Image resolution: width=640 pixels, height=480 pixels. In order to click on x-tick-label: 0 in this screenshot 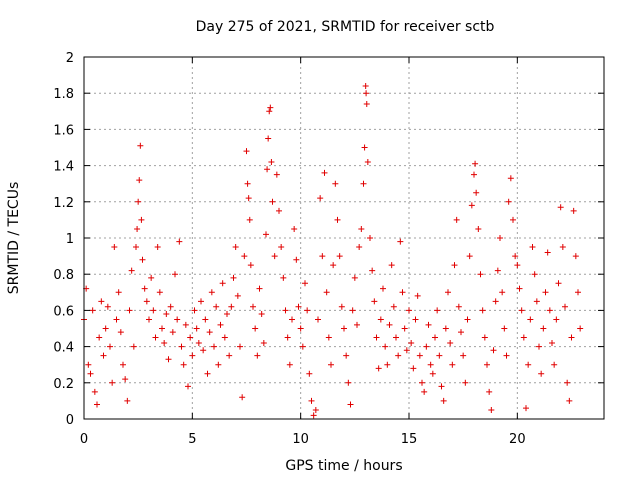, I will do `click(84, 439)`.